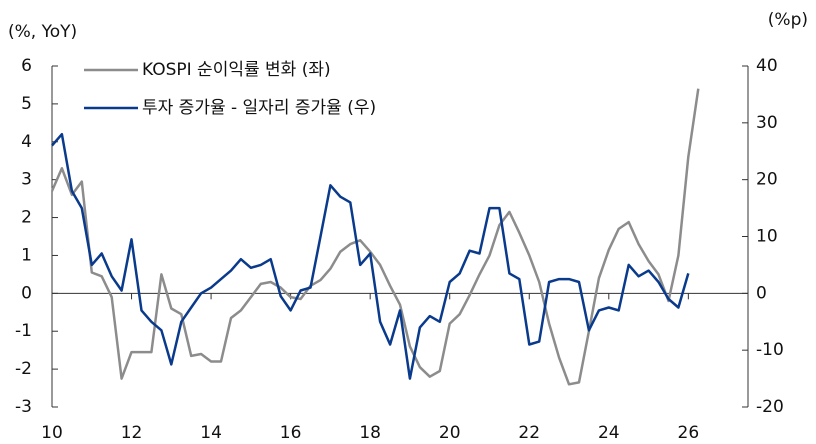 The width and height of the screenshot is (816, 444). I want to click on x-tick-label: 18, so click(370, 433).